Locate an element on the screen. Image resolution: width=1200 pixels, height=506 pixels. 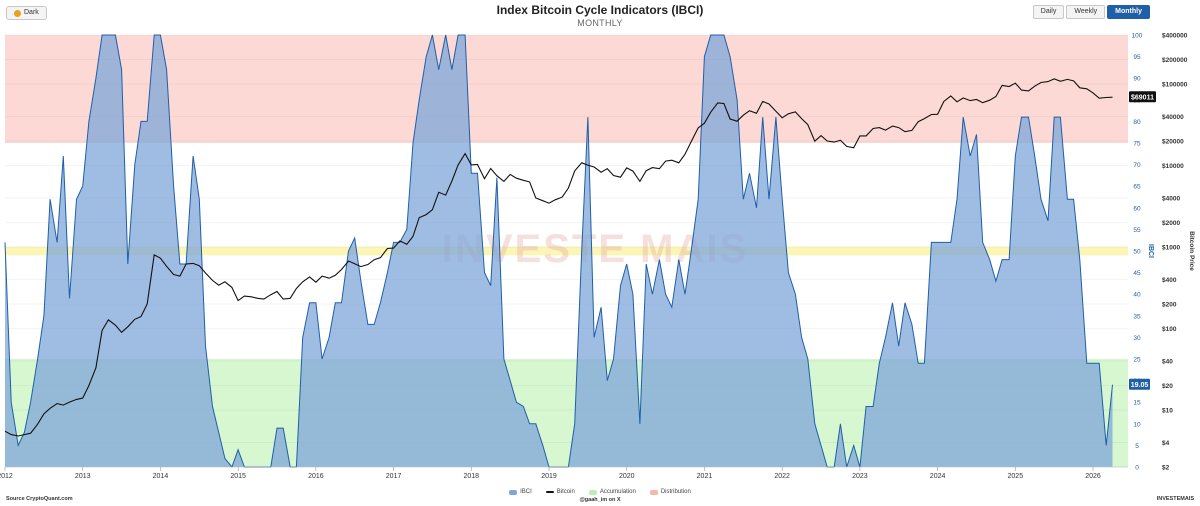
dark-mode-toggle: Dark is located at coordinates (26, 13).